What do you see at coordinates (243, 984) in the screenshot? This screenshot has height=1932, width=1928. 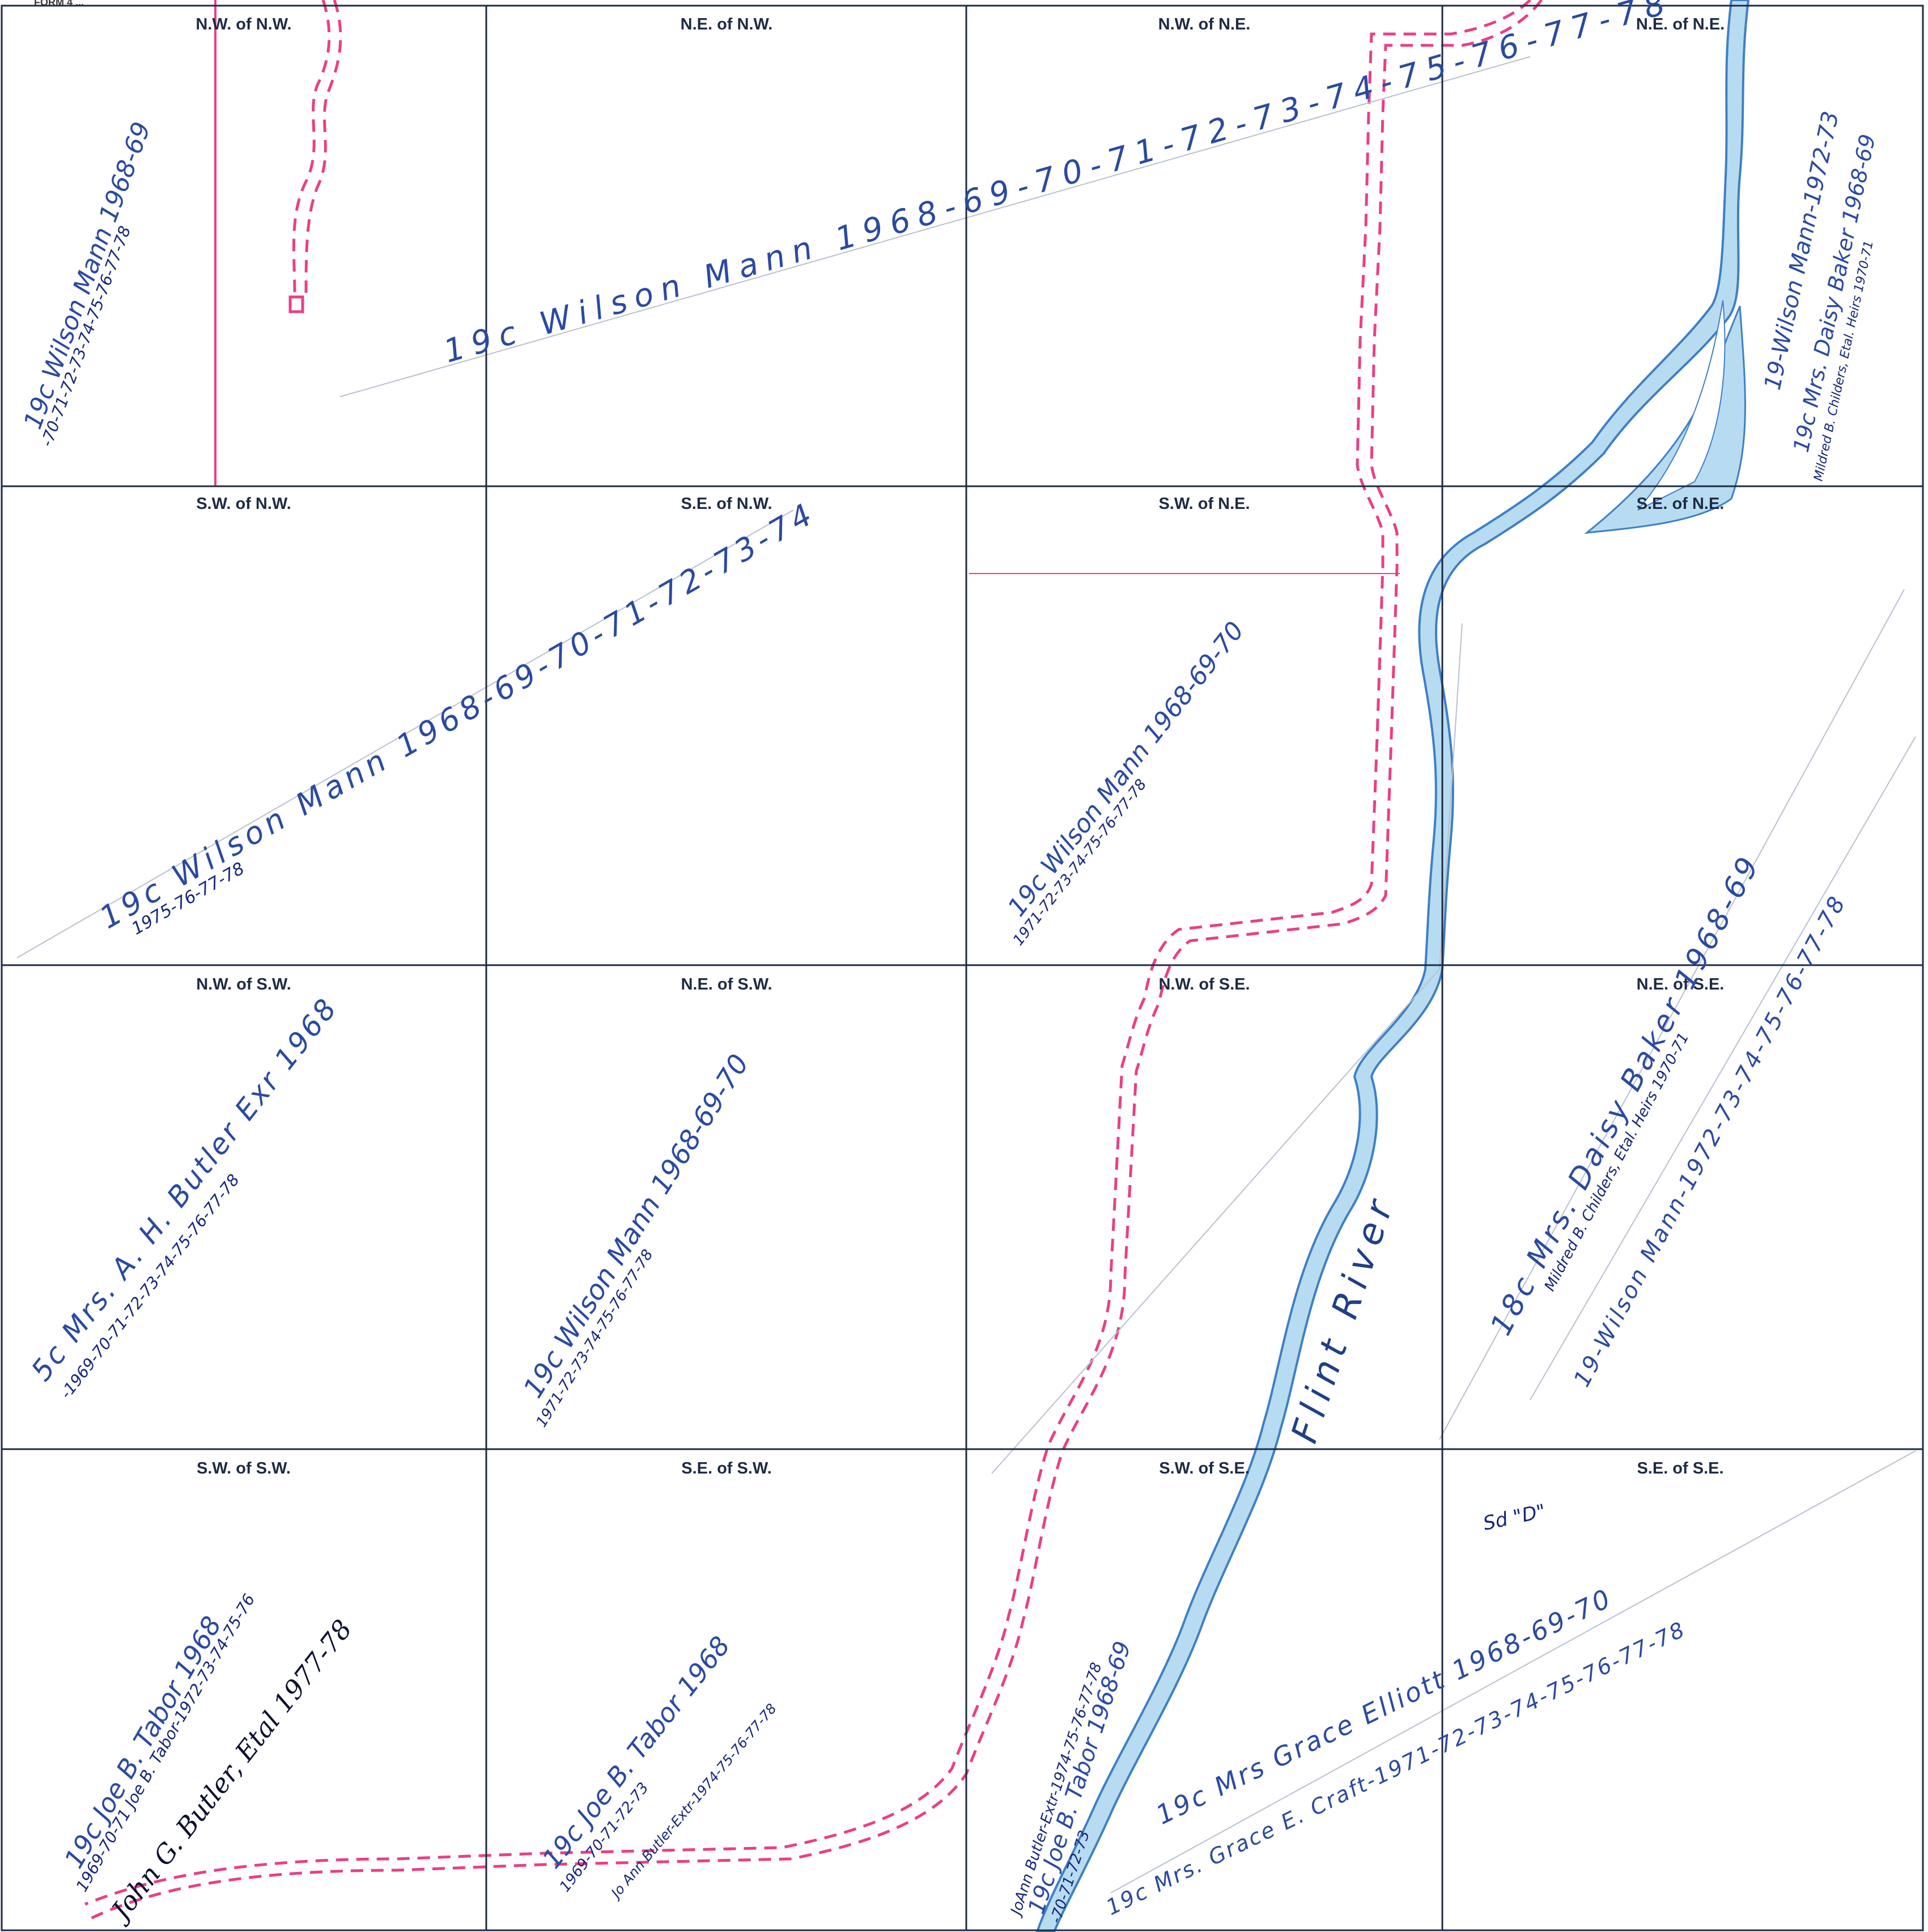 I see `label-nw-of-sw: N.W. of S.W.` at bounding box center [243, 984].